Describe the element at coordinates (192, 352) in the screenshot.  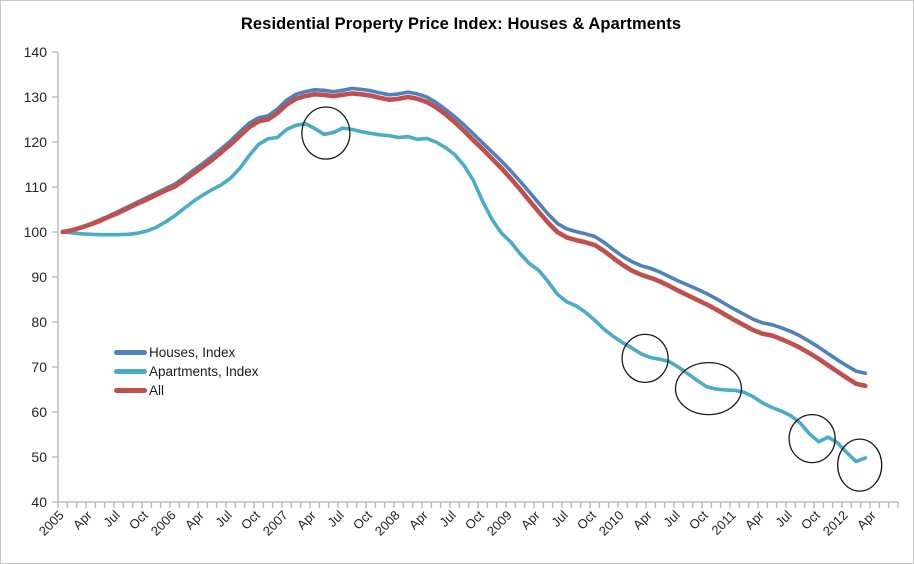
I see `legend-label-houses: Houses, Index` at that location.